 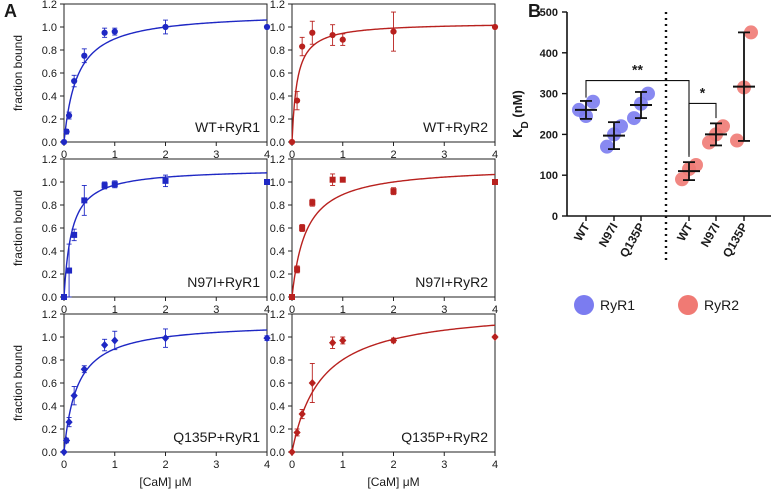 I want to click on y-tick-label: 100, so click(x=549, y=176).